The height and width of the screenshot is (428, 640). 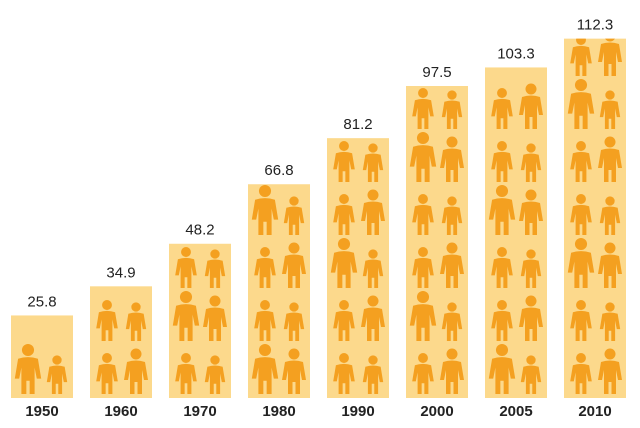 I want to click on value-label: 81.2, so click(x=357, y=124).